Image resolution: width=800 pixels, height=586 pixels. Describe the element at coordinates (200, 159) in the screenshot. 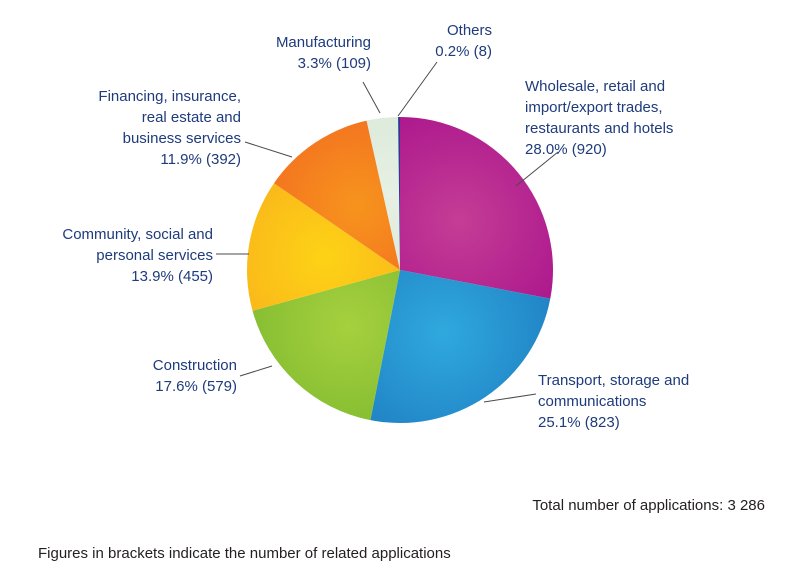

I see `label-value: 11.9% (392)` at that location.